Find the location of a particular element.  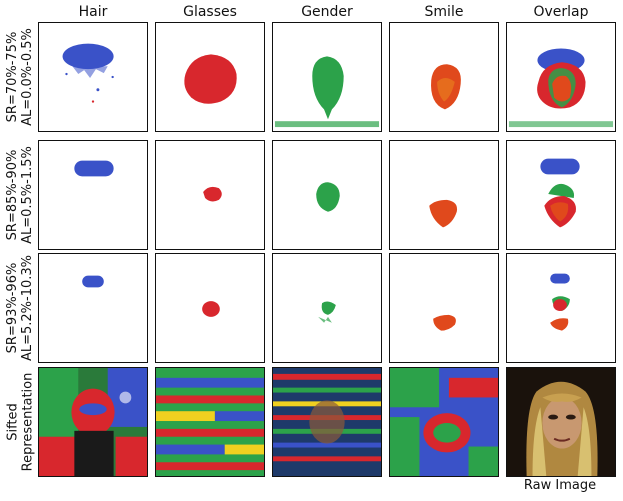

column-title-overlap: Overlap is located at coordinates (561, 12).